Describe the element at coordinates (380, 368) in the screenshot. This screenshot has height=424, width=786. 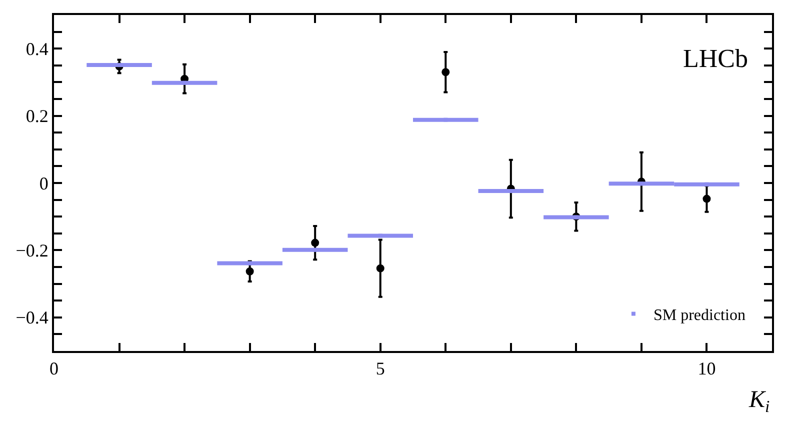
I see `x-tick-label: 5` at that location.